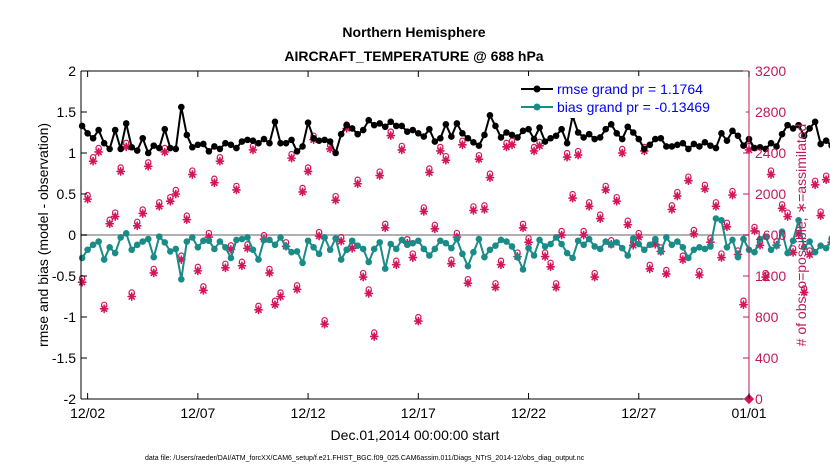  What do you see at coordinates (454, 249) in the screenshot?
I see `bias-series` at bounding box center [454, 249].